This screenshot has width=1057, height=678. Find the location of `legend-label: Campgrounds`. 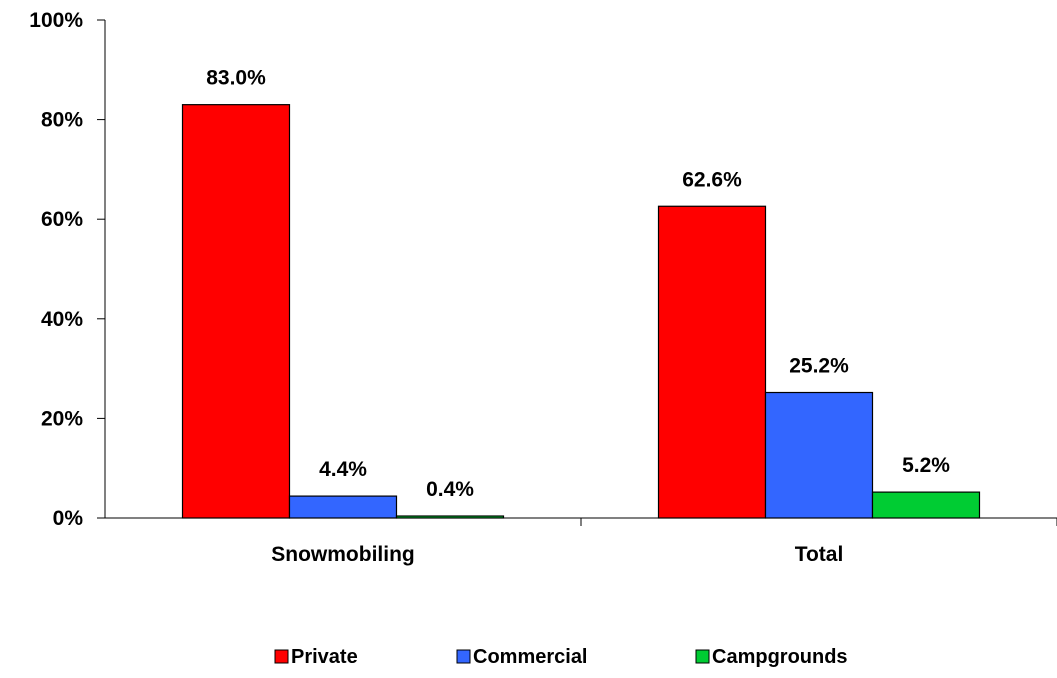

legend-label: Campgrounds is located at coordinates (780, 657).